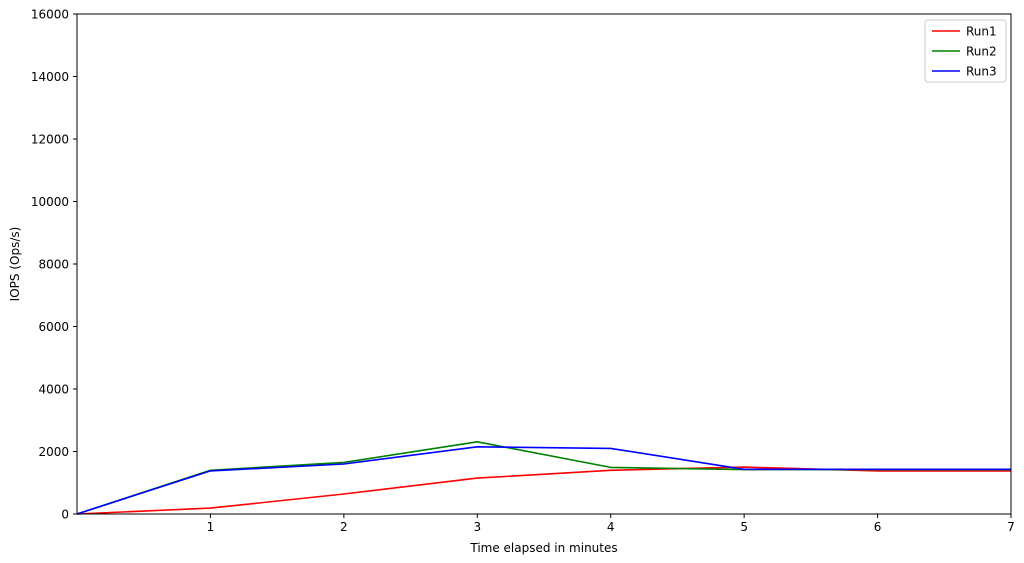 Image resolution: width=1024 pixels, height=563 pixels. What do you see at coordinates (50, 77) in the screenshot?
I see `y-tick-label: 14000` at bounding box center [50, 77].